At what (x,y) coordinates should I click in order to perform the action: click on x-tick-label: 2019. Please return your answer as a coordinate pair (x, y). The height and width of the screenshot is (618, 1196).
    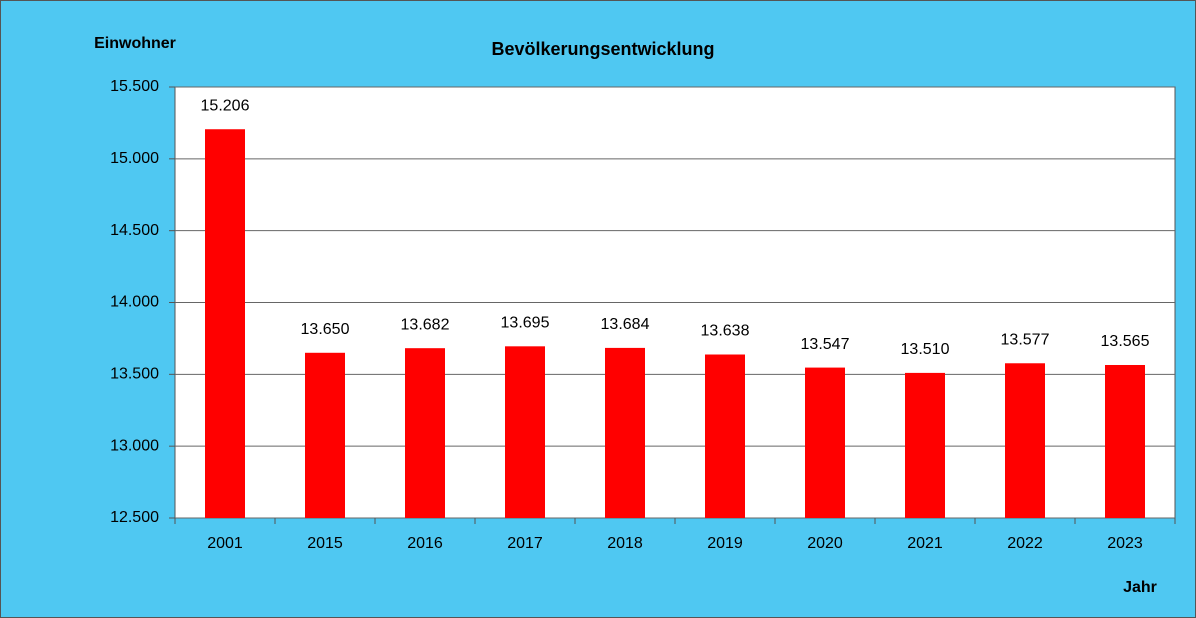
    Looking at the image, I should click on (725, 543).